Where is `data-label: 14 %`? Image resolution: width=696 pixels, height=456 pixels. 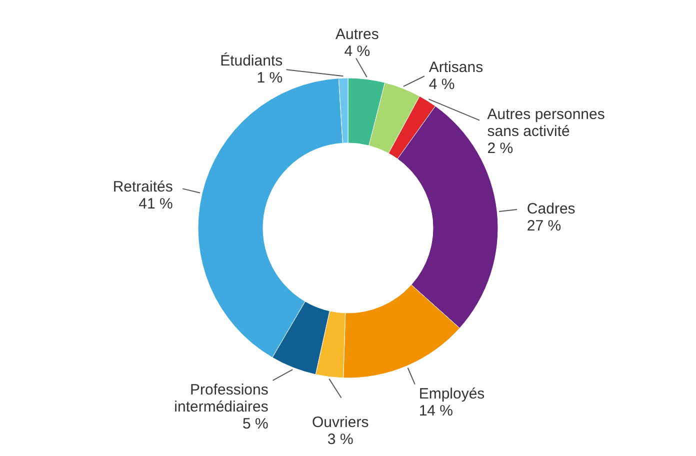 data-label: 14 % is located at coordinates (436, 411).